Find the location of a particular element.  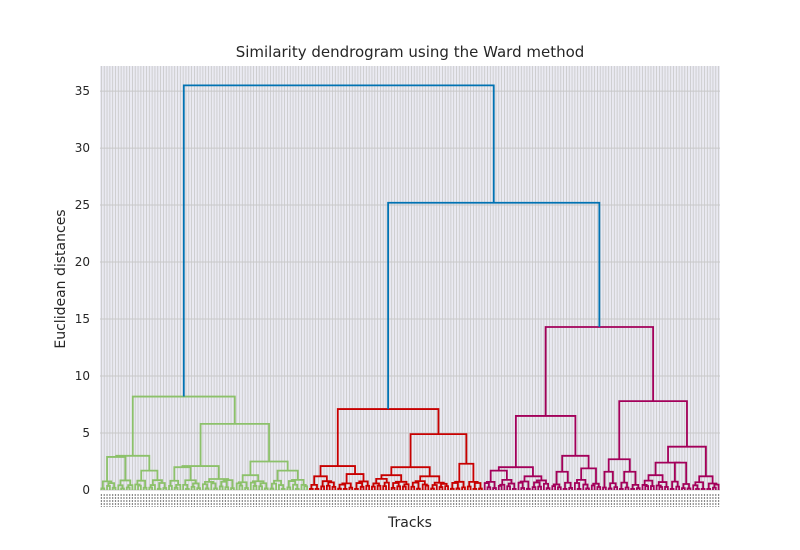

y-tick-label: 25 is located at coordinates (82, 205).